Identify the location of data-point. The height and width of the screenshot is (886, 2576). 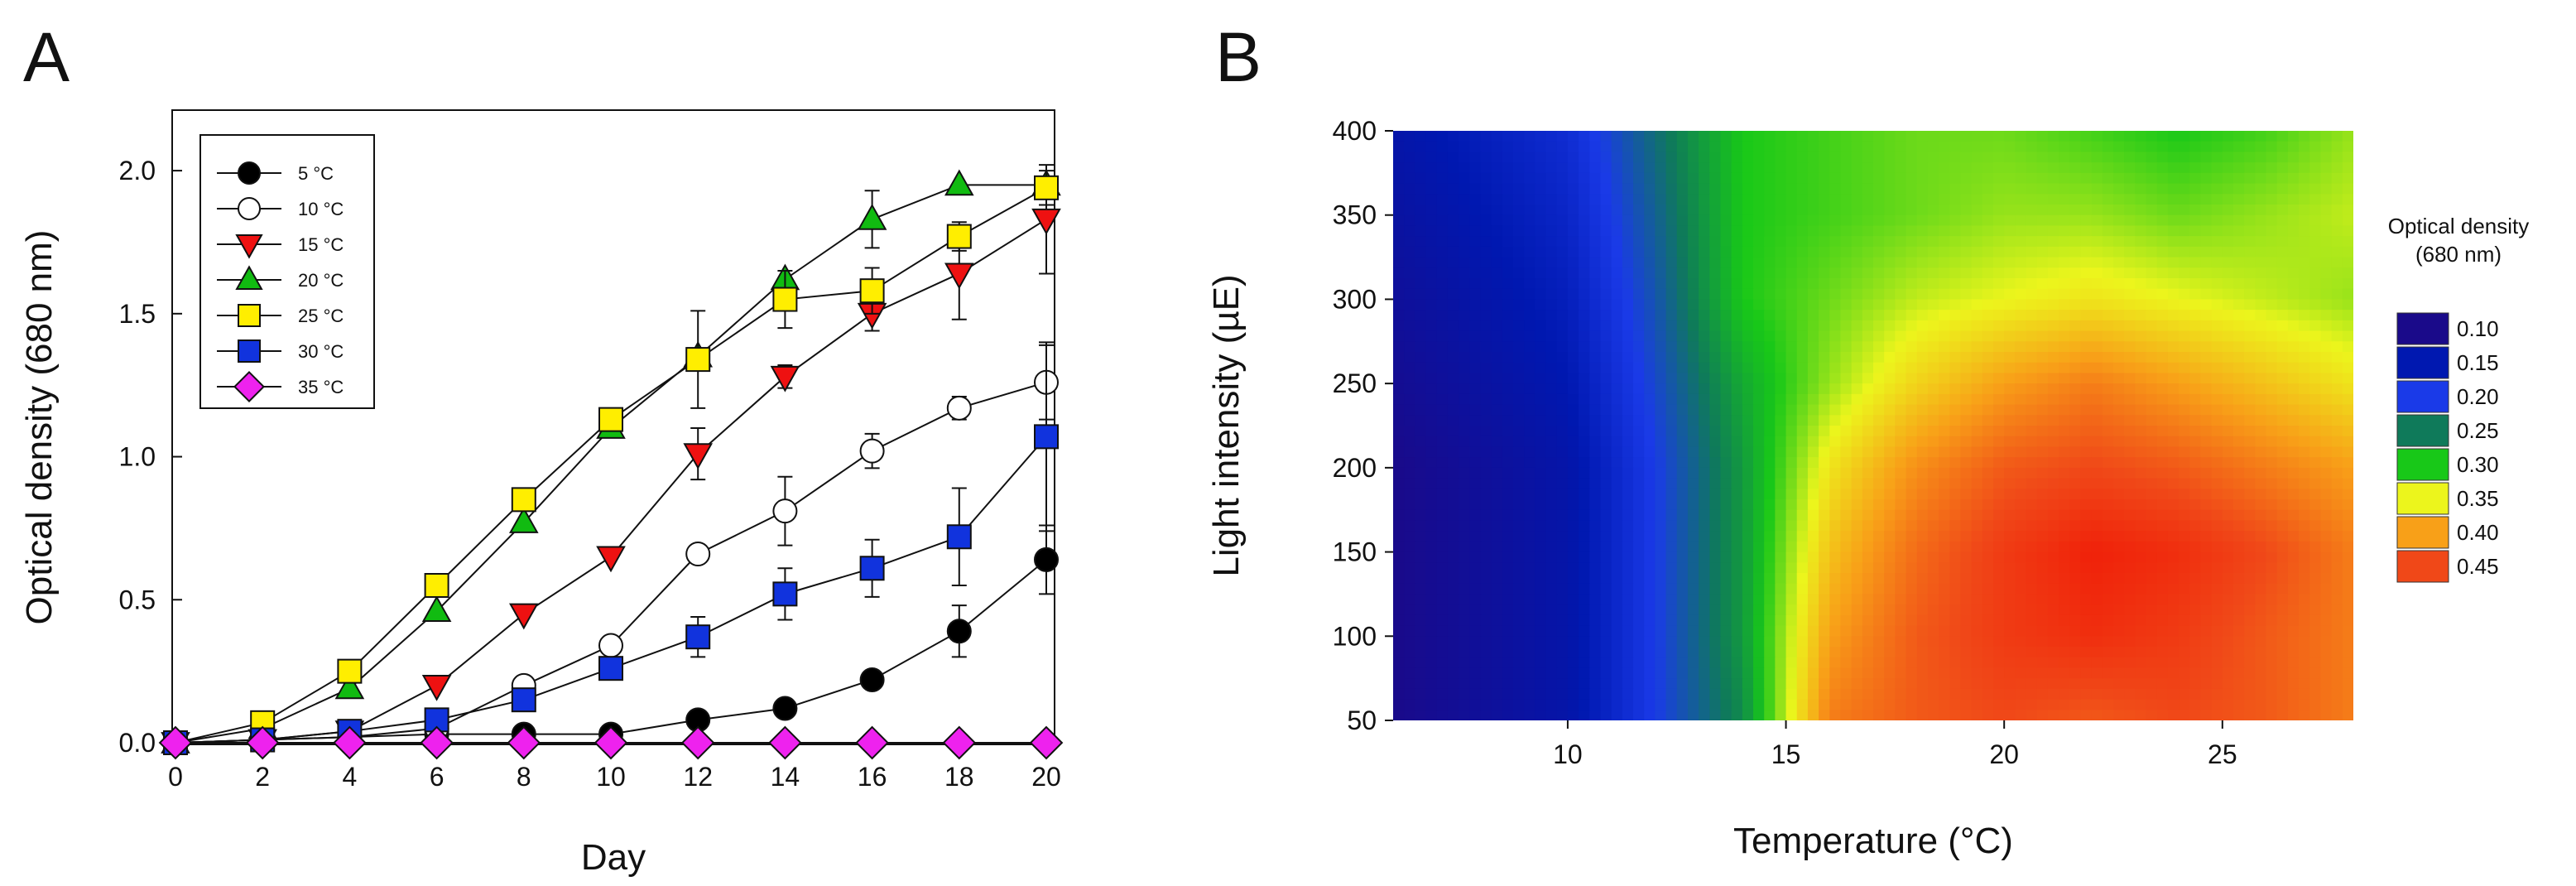
(1046, 743).